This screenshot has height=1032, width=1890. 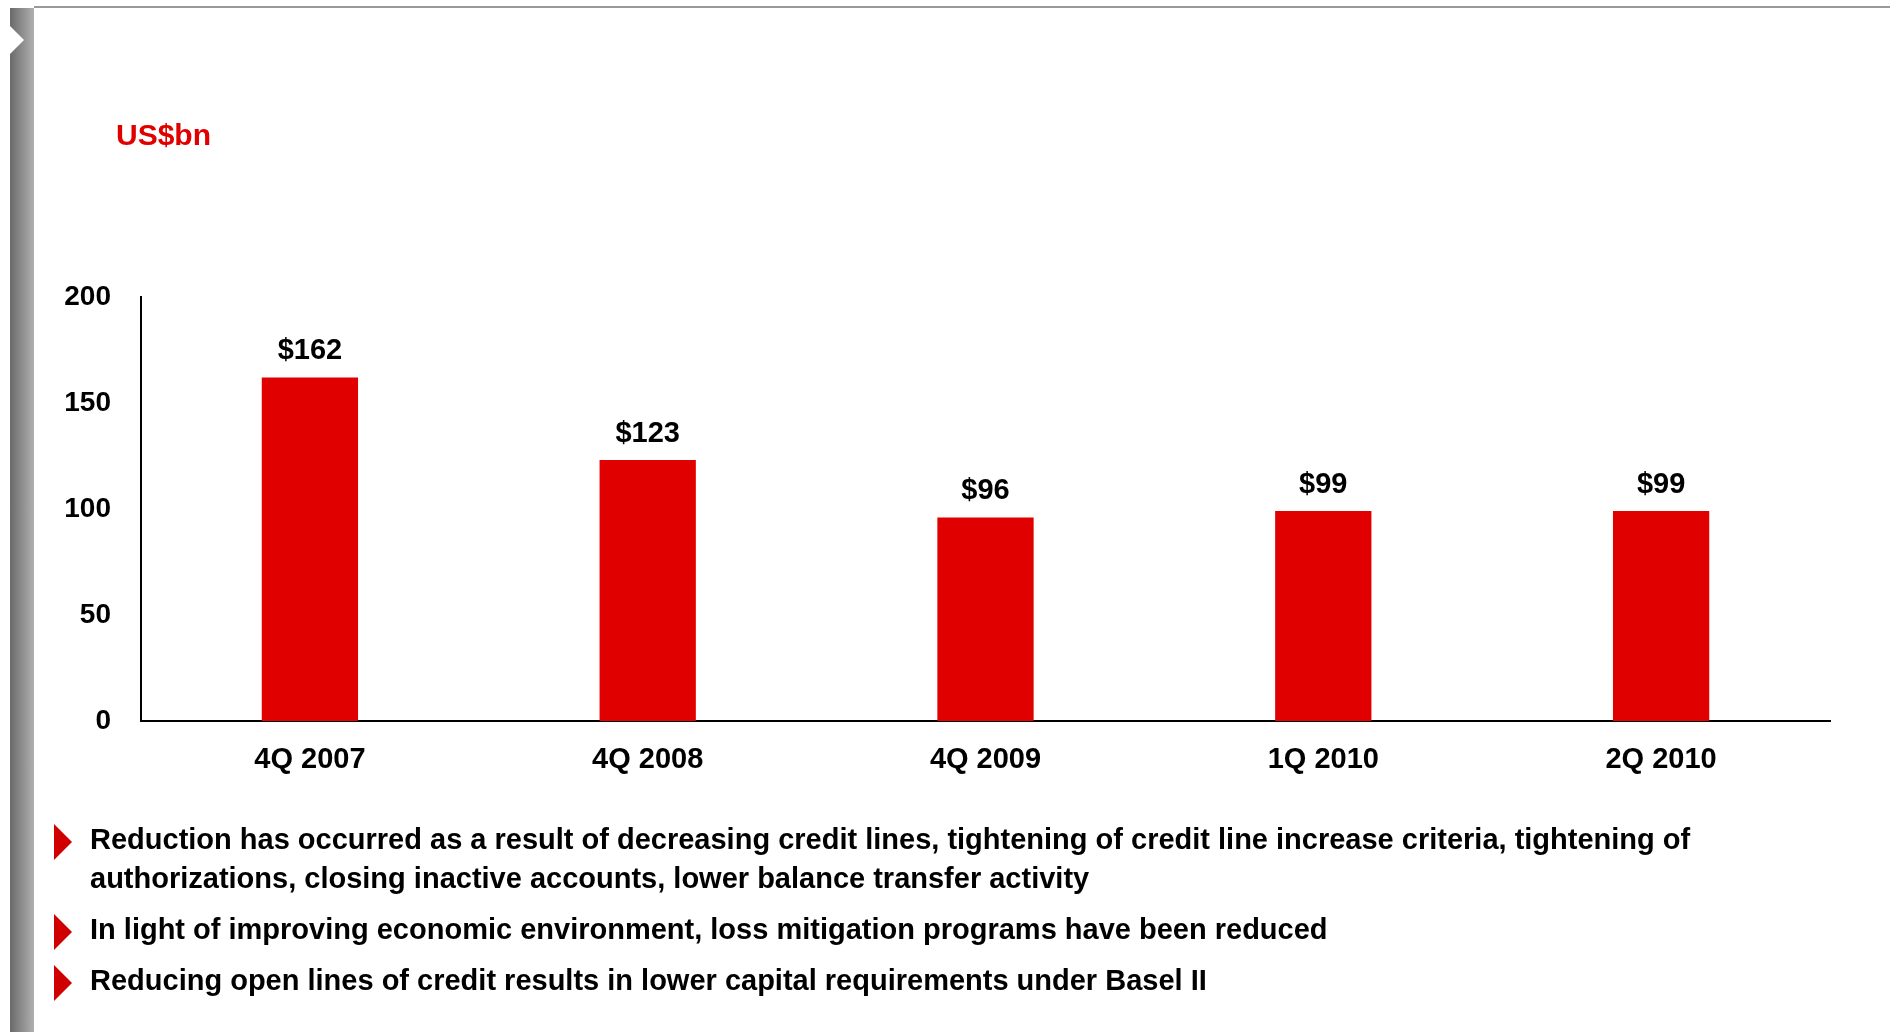 I want to click on y-tick-label: 150, so click(x=87, y=401).